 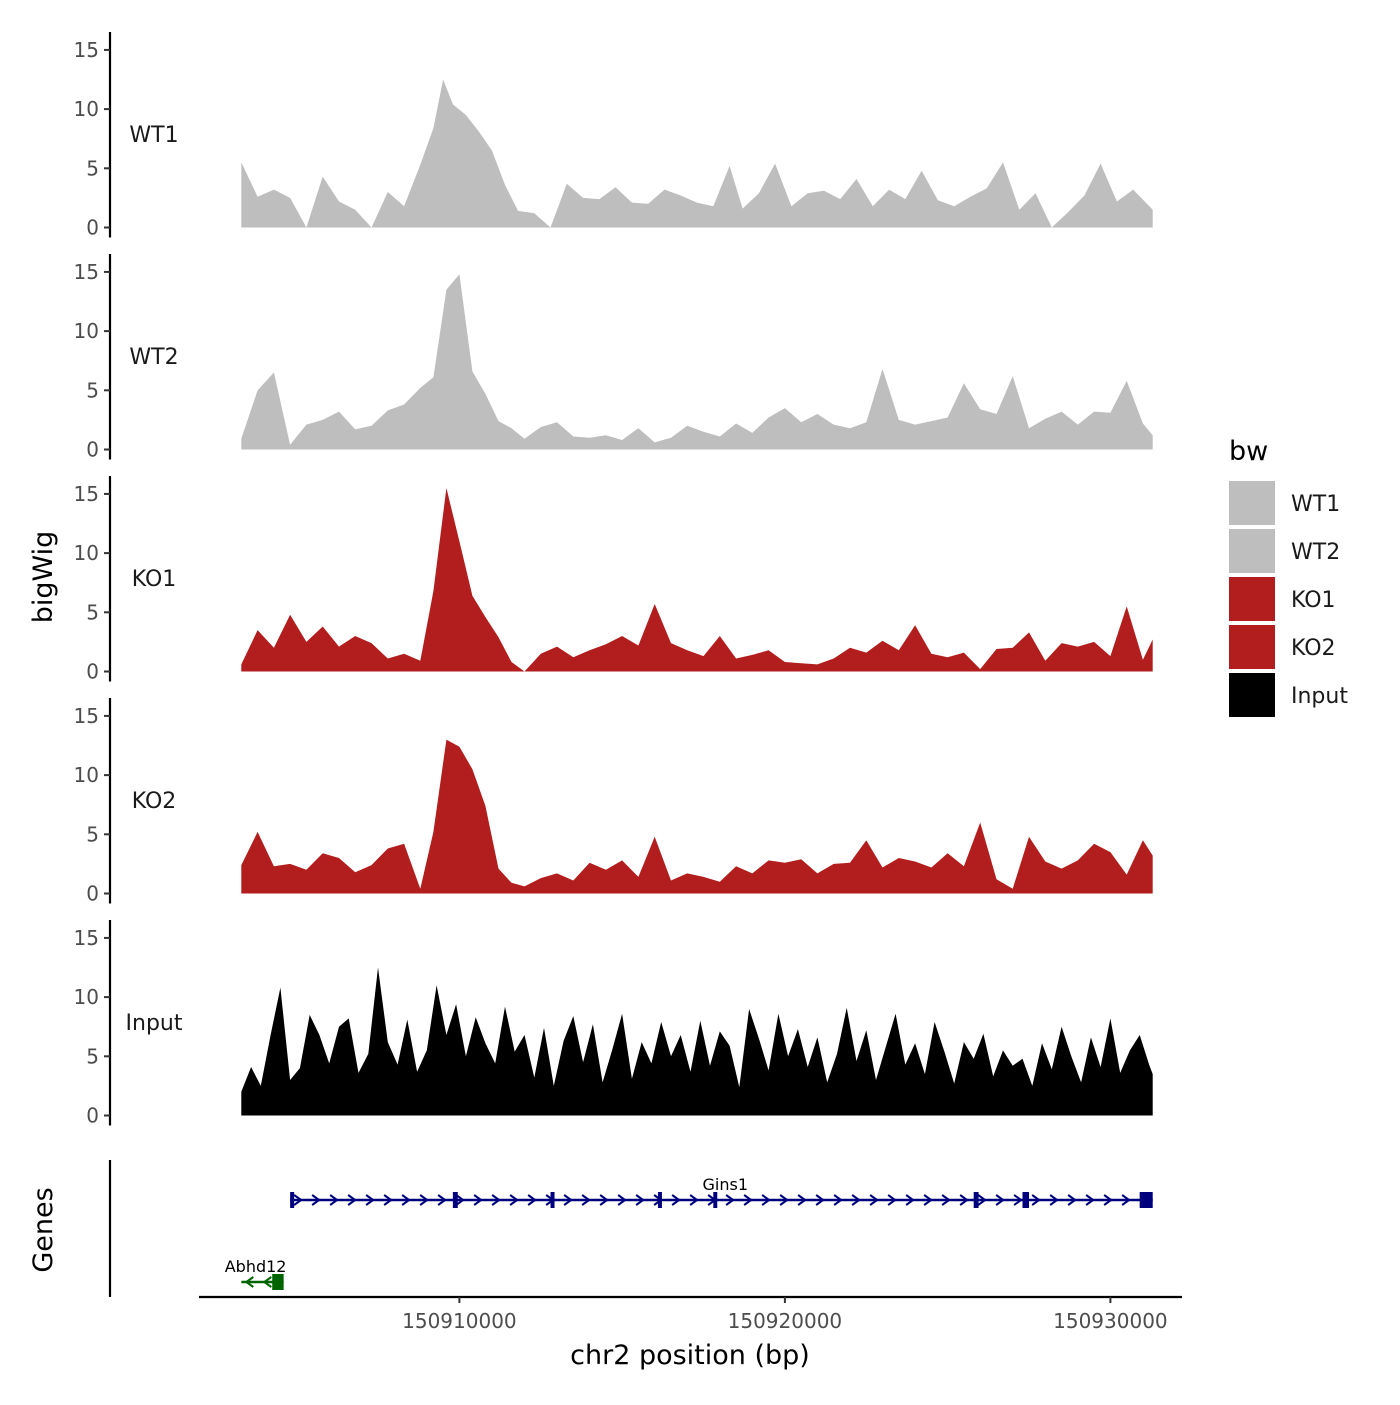 I want to click on x-axis-ticks: 150910000 150920000 150930000, so click(x=785, y=1315).